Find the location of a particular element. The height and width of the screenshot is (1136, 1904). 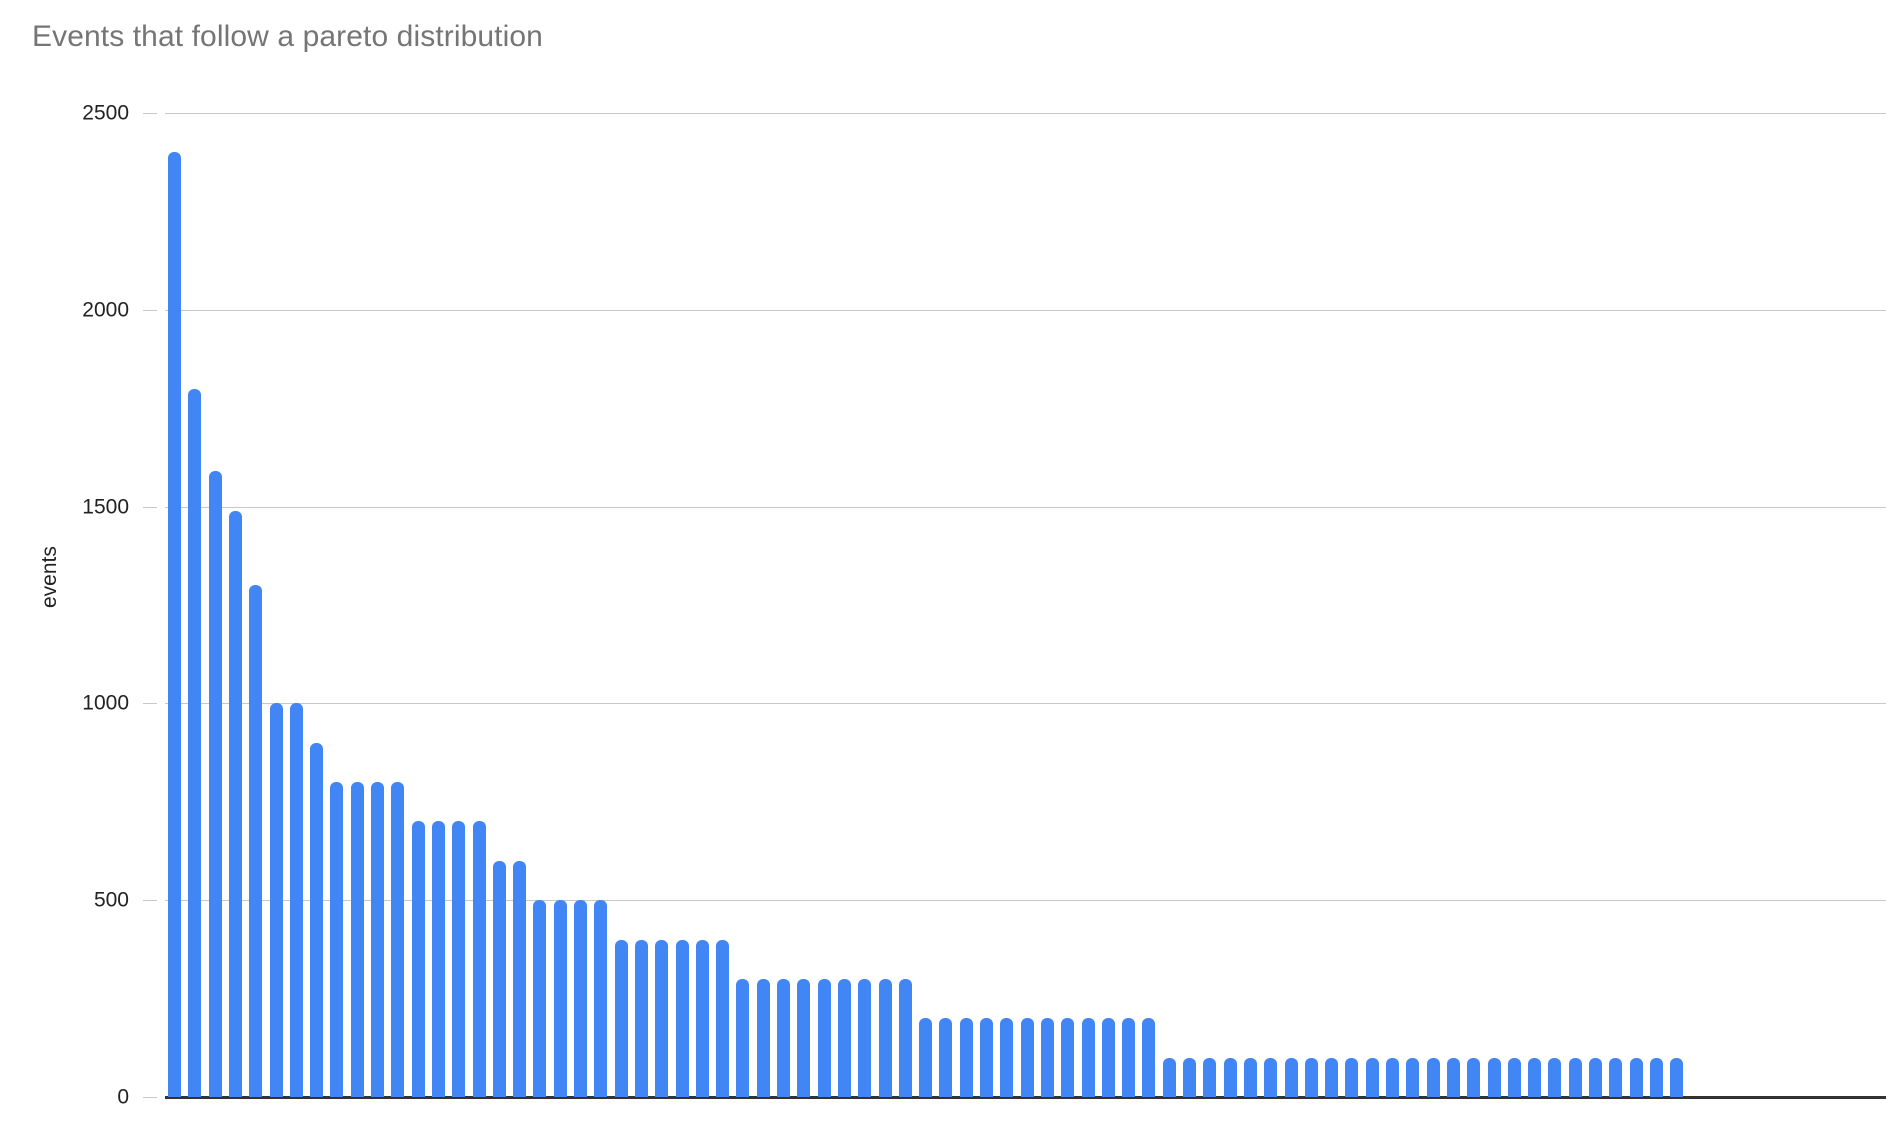

y-tick-label: 2000 is located at coordinates (105, 310).